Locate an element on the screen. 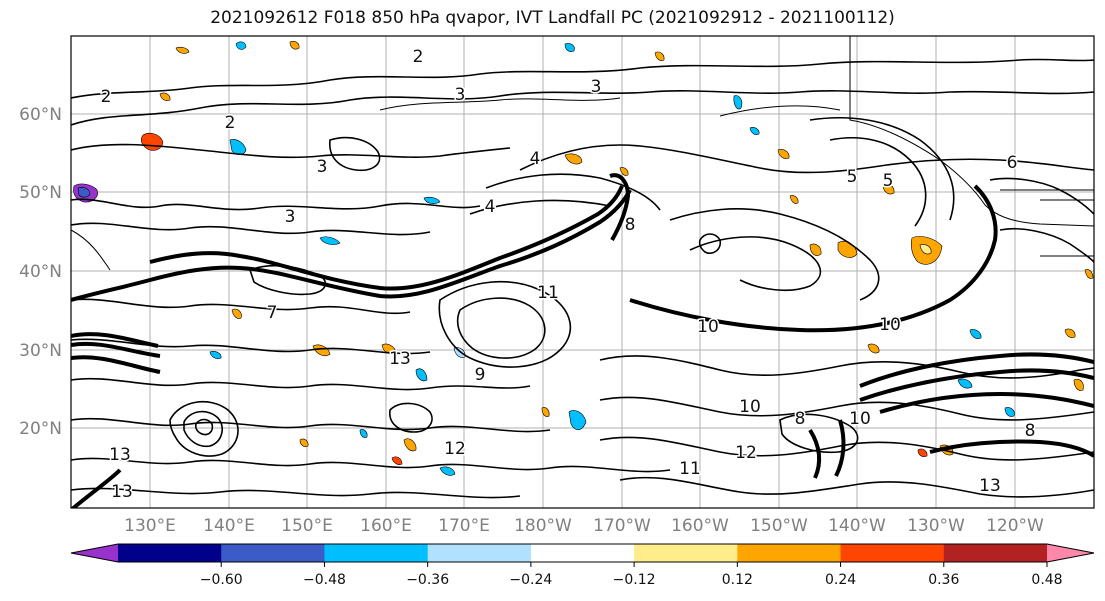 This screenshot has width=1105, height=601. lon-label-140e: 140°E is located at coordinates (229, 526).